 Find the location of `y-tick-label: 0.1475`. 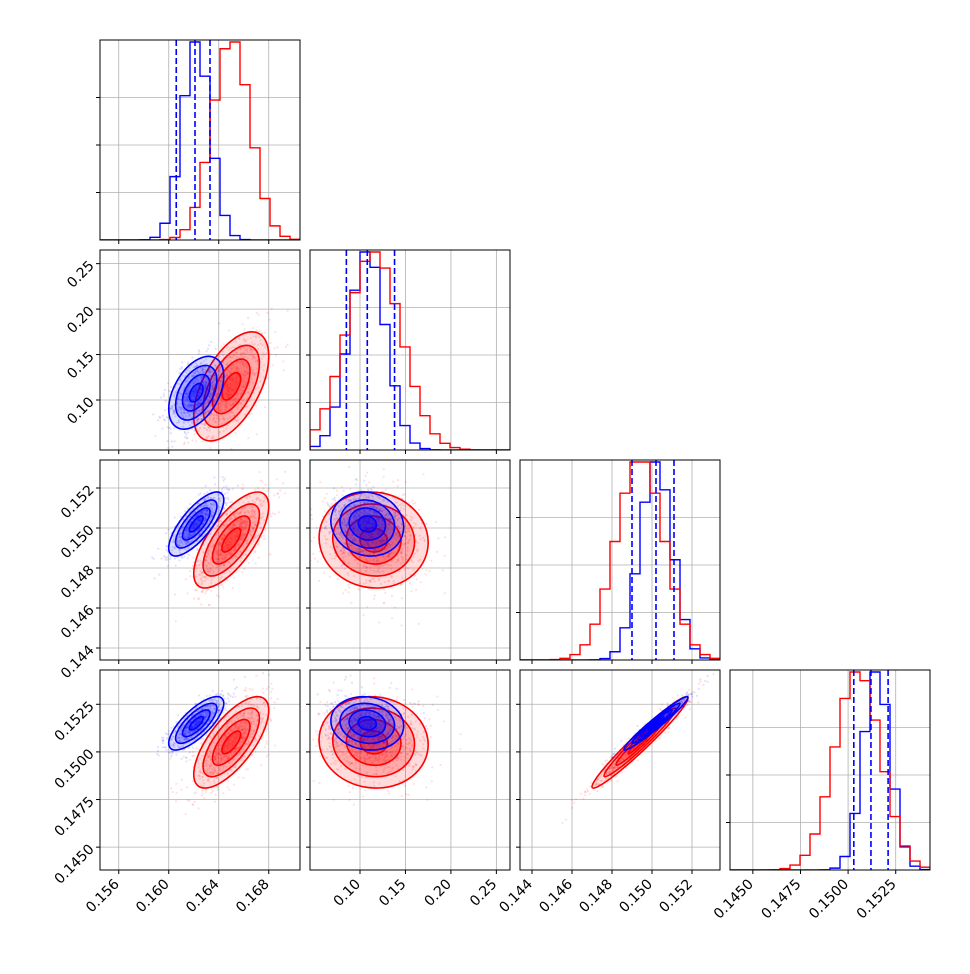

y-tick-label: 0.1475 is located at coordinates (75, 817).